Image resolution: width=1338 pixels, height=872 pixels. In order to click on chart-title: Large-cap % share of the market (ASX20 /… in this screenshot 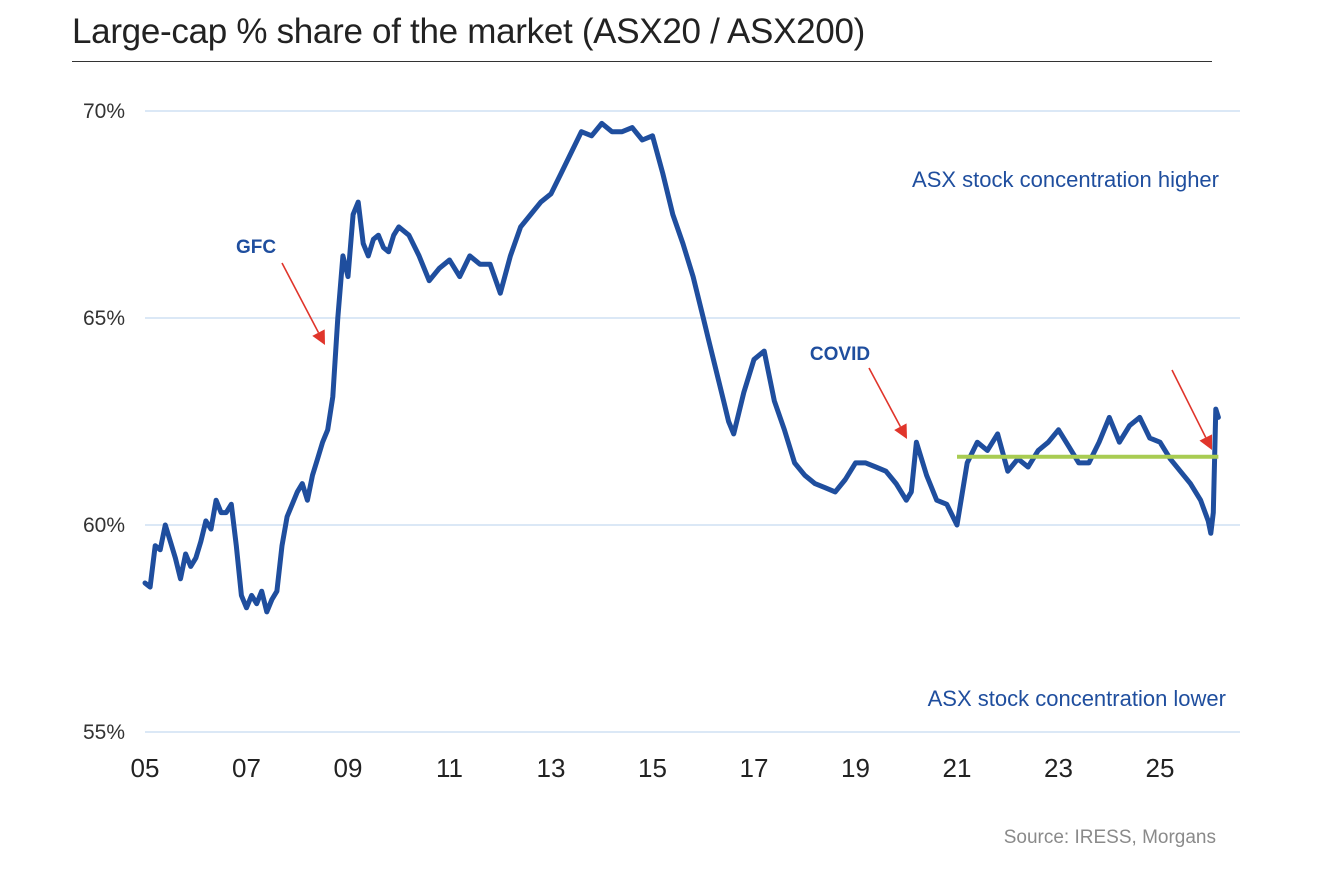, I will do `click(468, 31)`.